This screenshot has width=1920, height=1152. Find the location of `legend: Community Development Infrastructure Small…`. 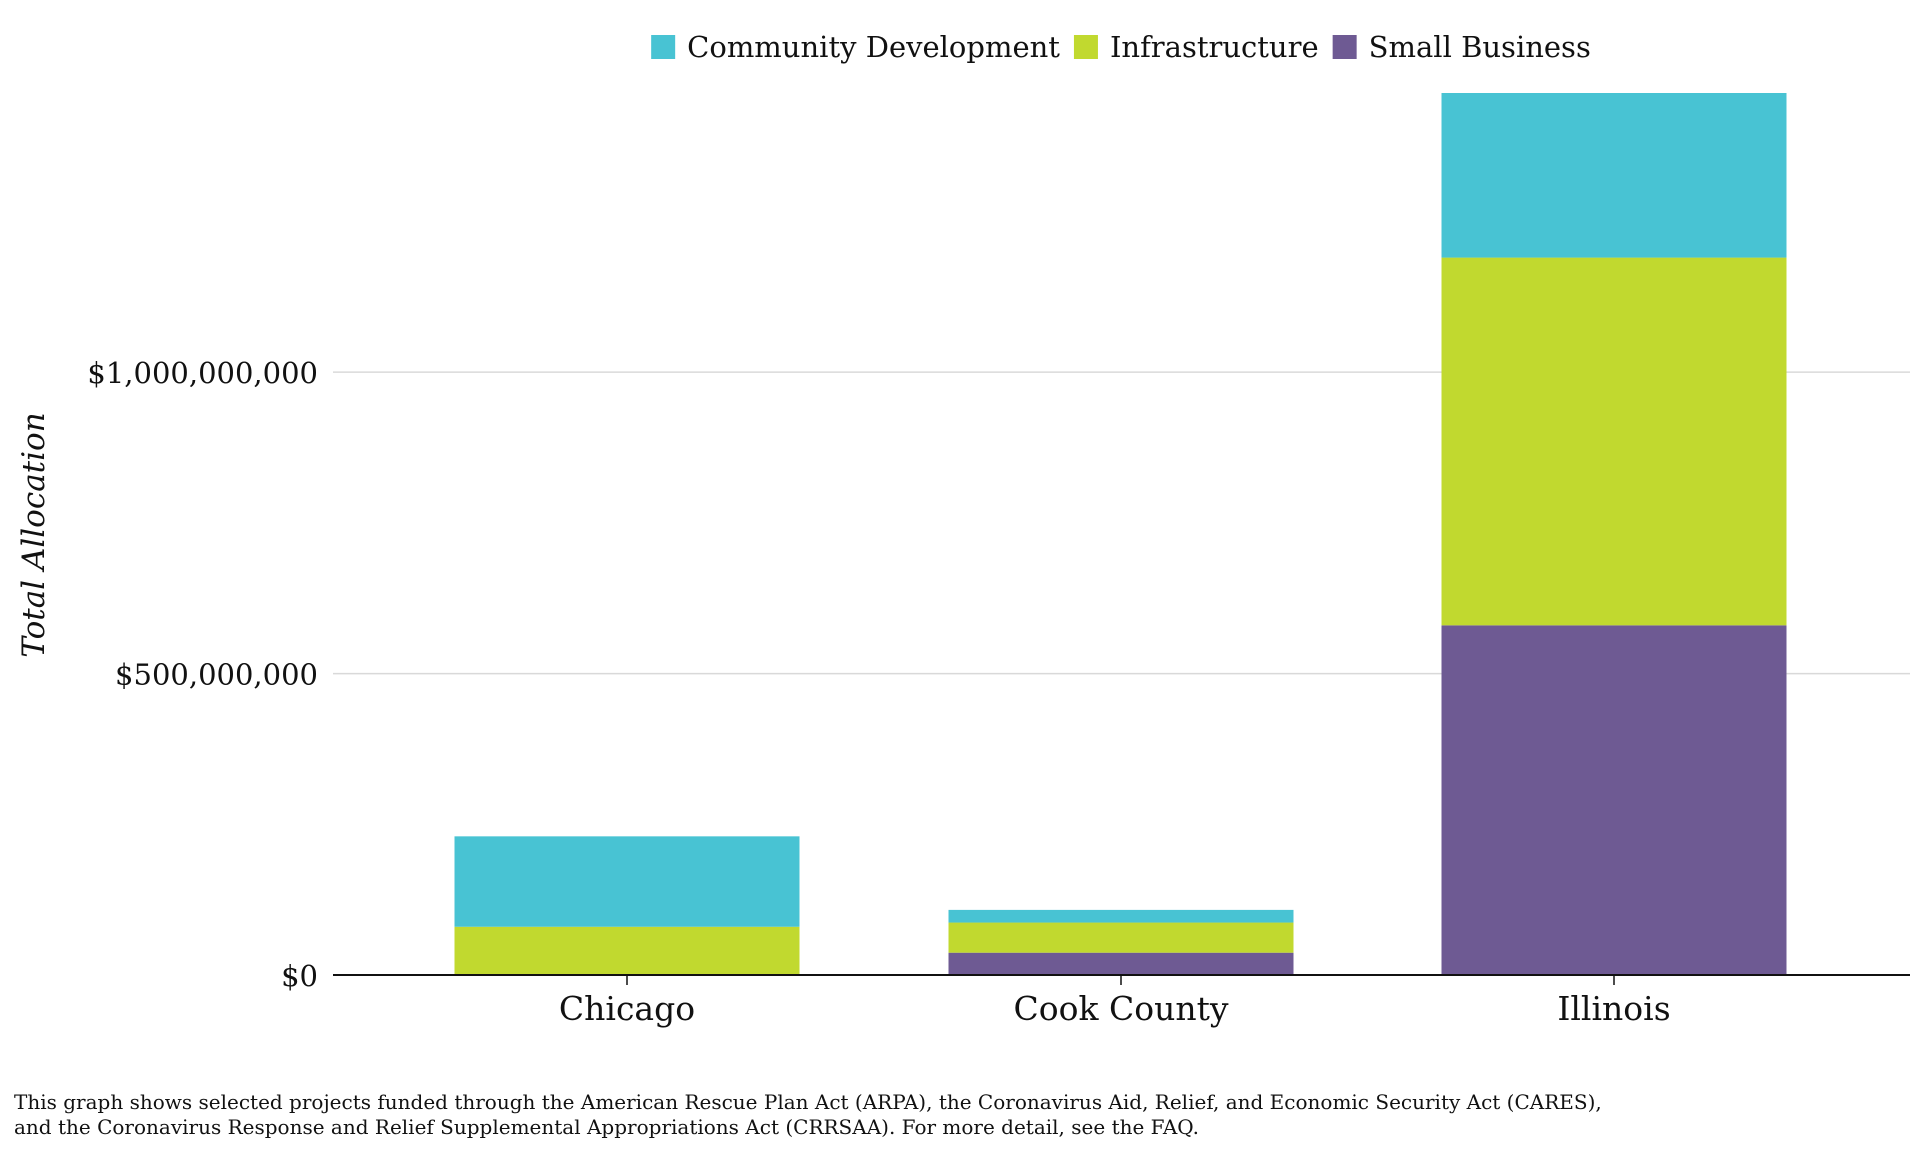

legend: Community Development Infrastructure Small… is located at coordinates (1121, 47).